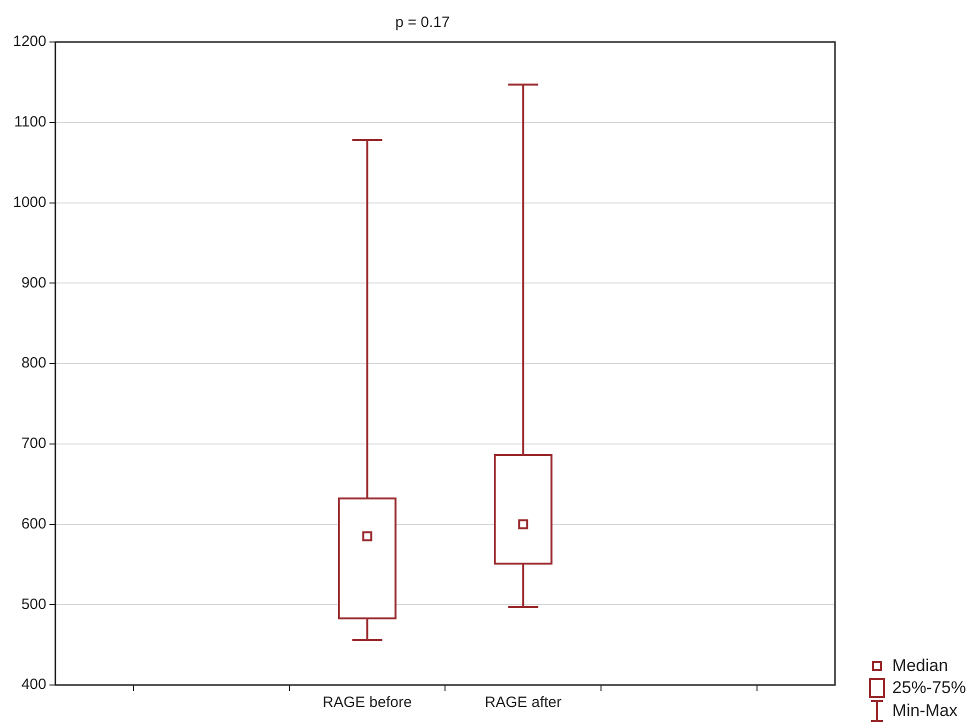  Describe the element at coordinates (29, 41) in the screenshot. I see `y-tick-label: 1200` at that location.